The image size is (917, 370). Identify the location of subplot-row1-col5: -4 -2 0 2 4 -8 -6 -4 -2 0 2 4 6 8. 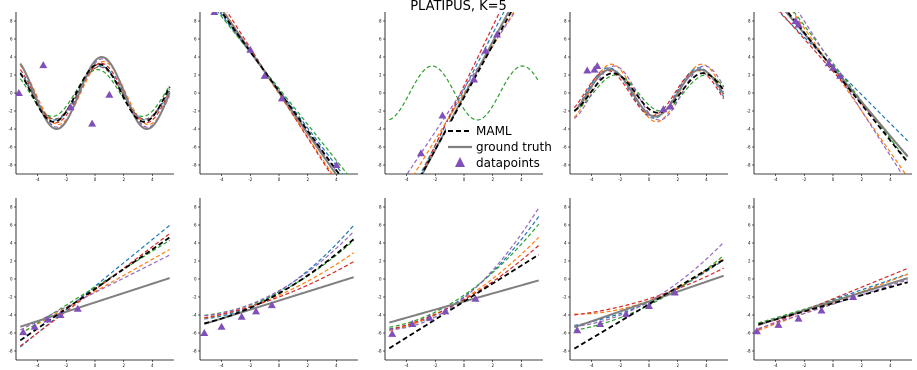
(829, 97).